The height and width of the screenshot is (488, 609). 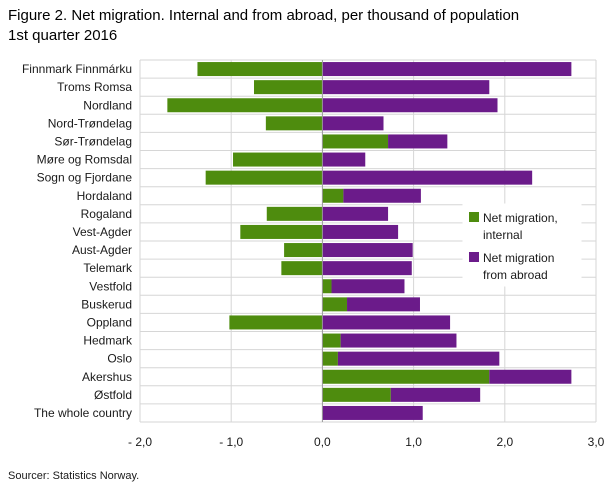 What do you see at coordinates (102, 250) in the screenshot?
I see `category-label: Aust-Agder` at bounding box center [102, 250].